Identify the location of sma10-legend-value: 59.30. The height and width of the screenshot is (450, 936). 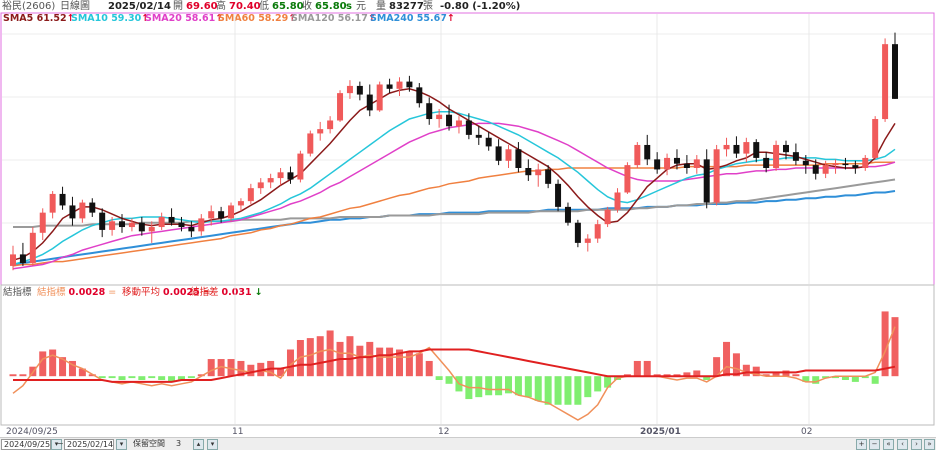
(126, 18).